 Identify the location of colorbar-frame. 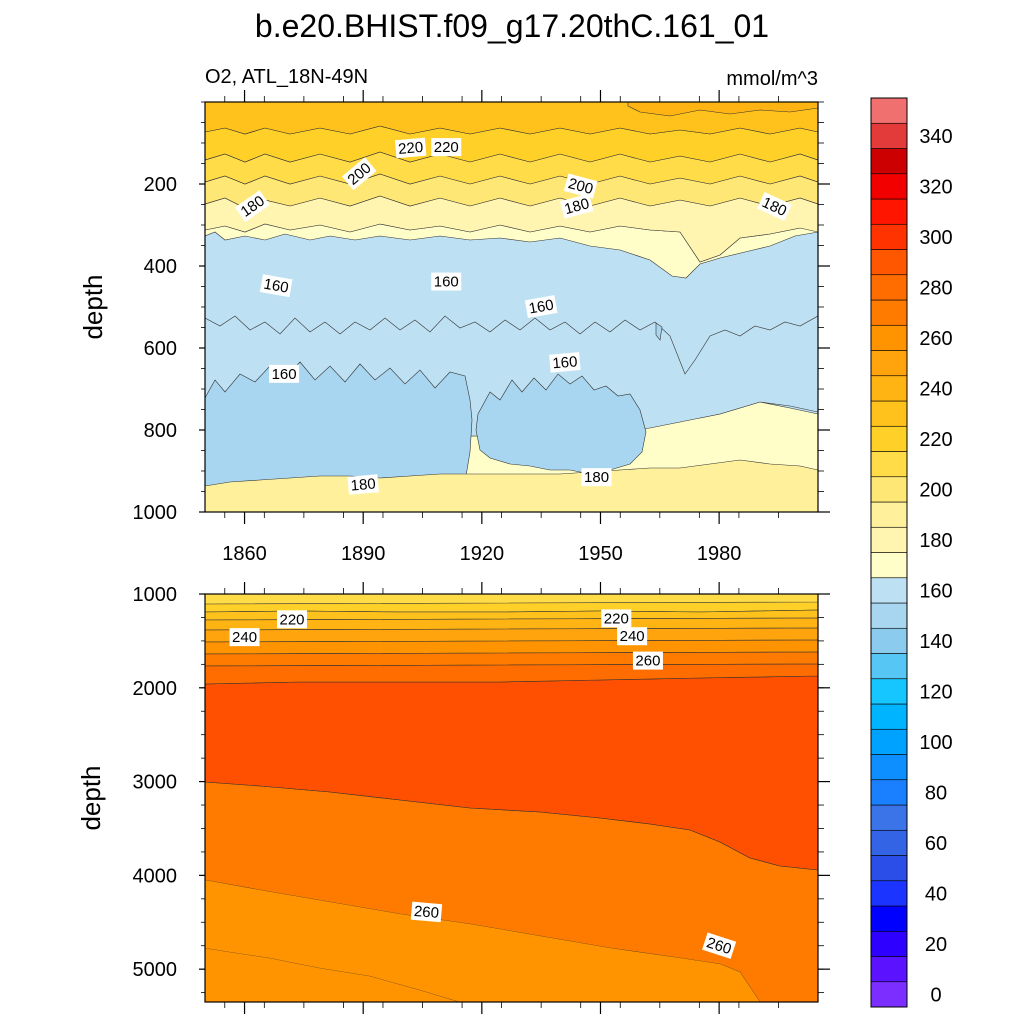
(889, 552).